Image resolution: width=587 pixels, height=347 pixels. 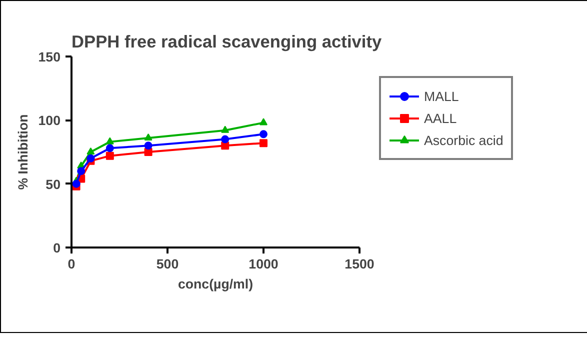 I want to click on x-axis-title: conc(µg/ml), so click(x=216, y=284).